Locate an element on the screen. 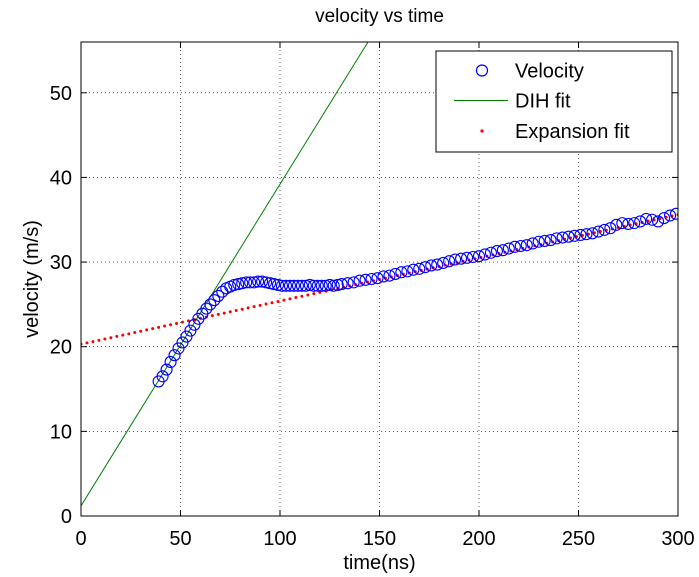  legend-item-expansion-fit: Expansion fit is located at coordinates (555, 132).